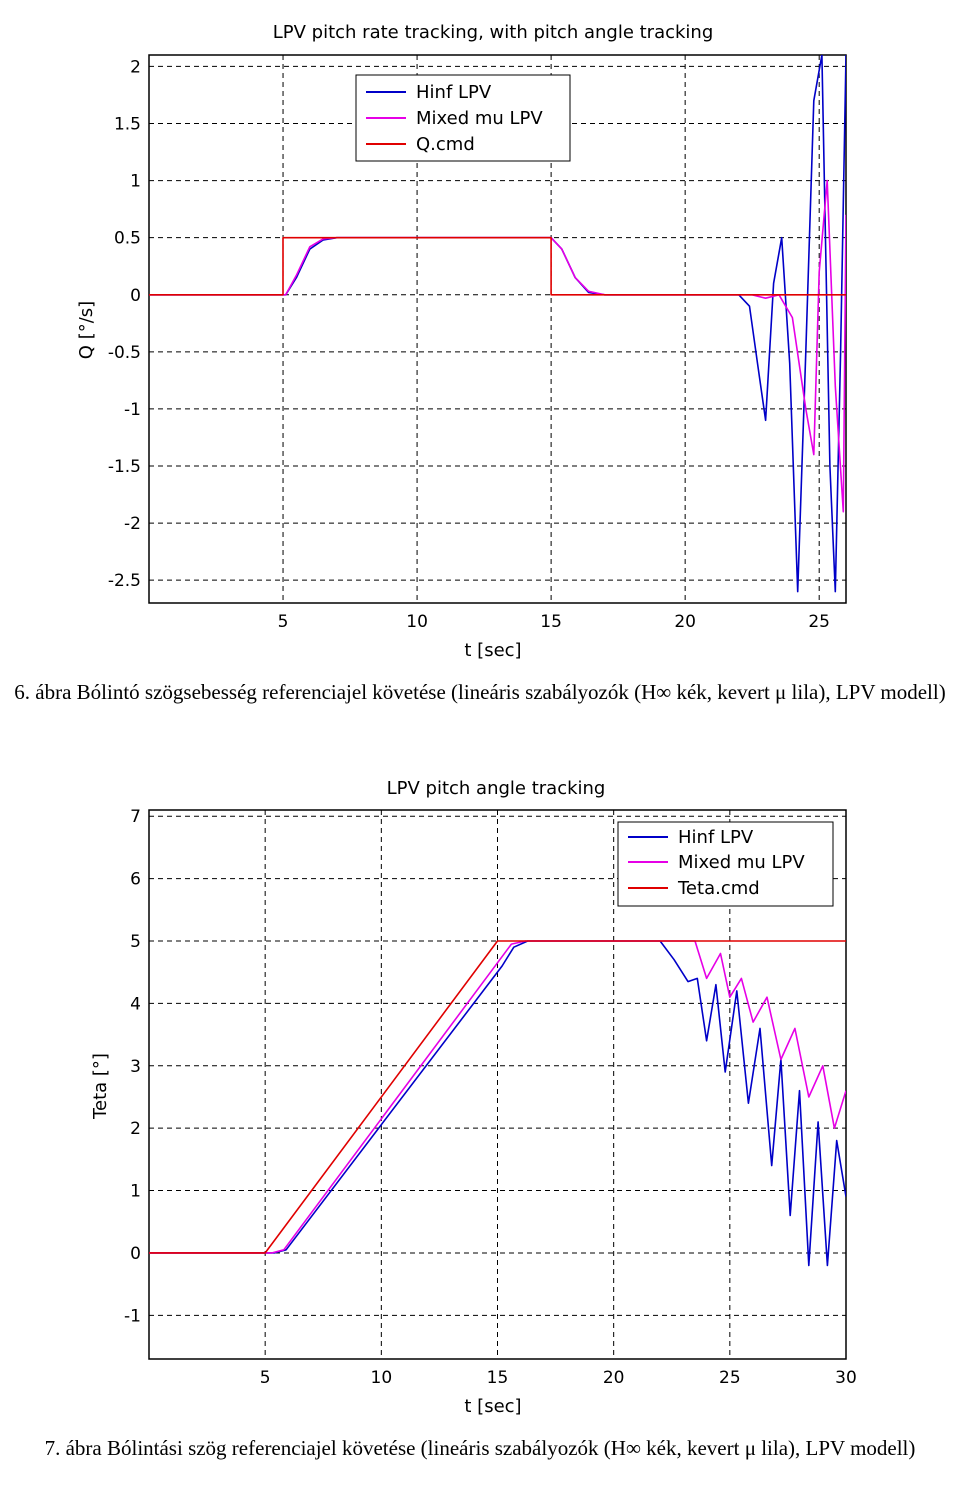  I want to click on y-axis-label: Q [°/s], so click(86, 330).